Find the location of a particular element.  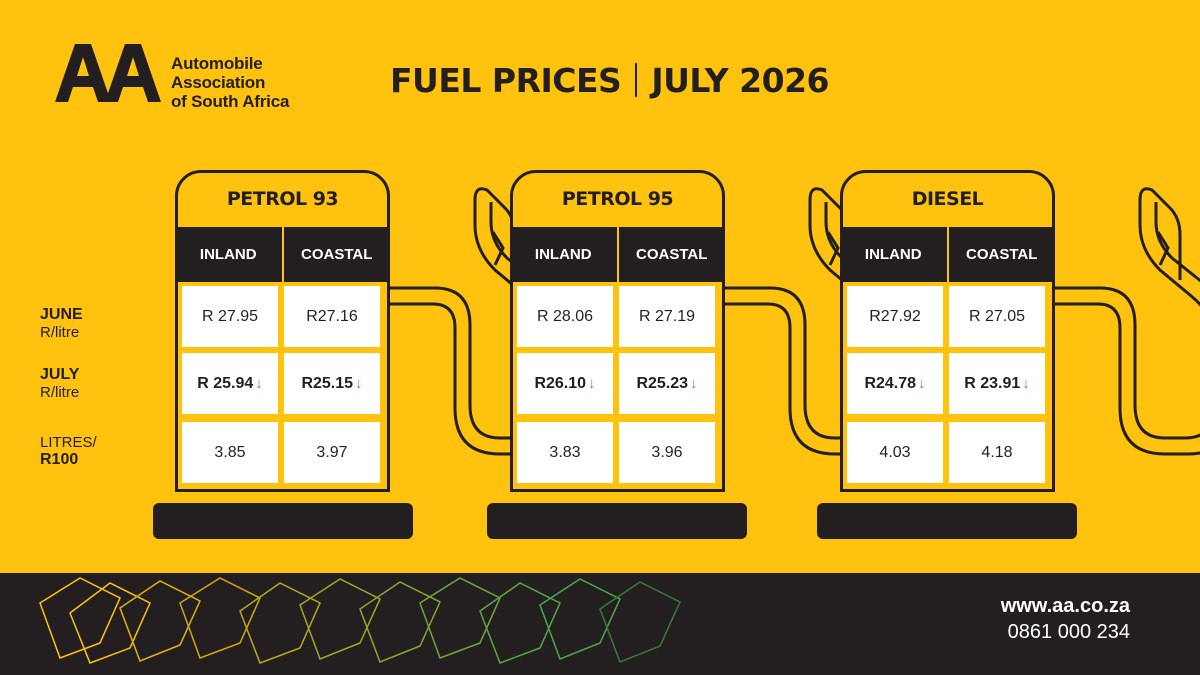

litres-coastal: 4.18 is located at coordinates (997, 452).